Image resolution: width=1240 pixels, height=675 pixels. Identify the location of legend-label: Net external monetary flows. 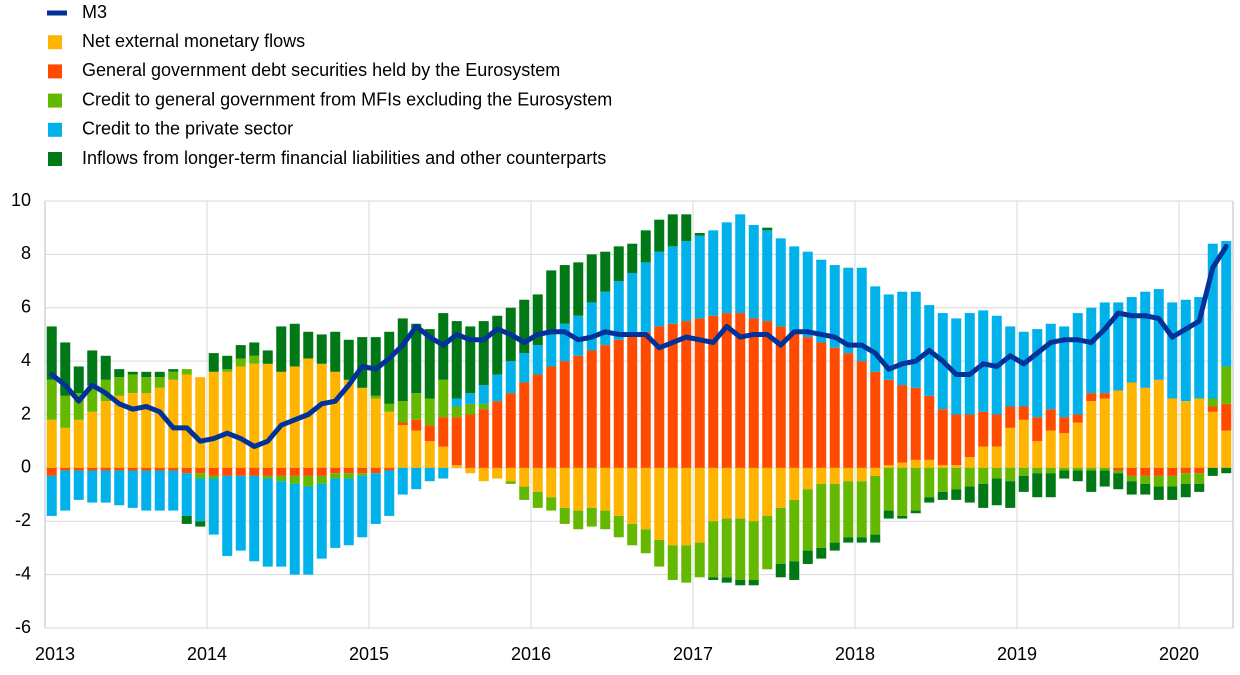
(193, 41).